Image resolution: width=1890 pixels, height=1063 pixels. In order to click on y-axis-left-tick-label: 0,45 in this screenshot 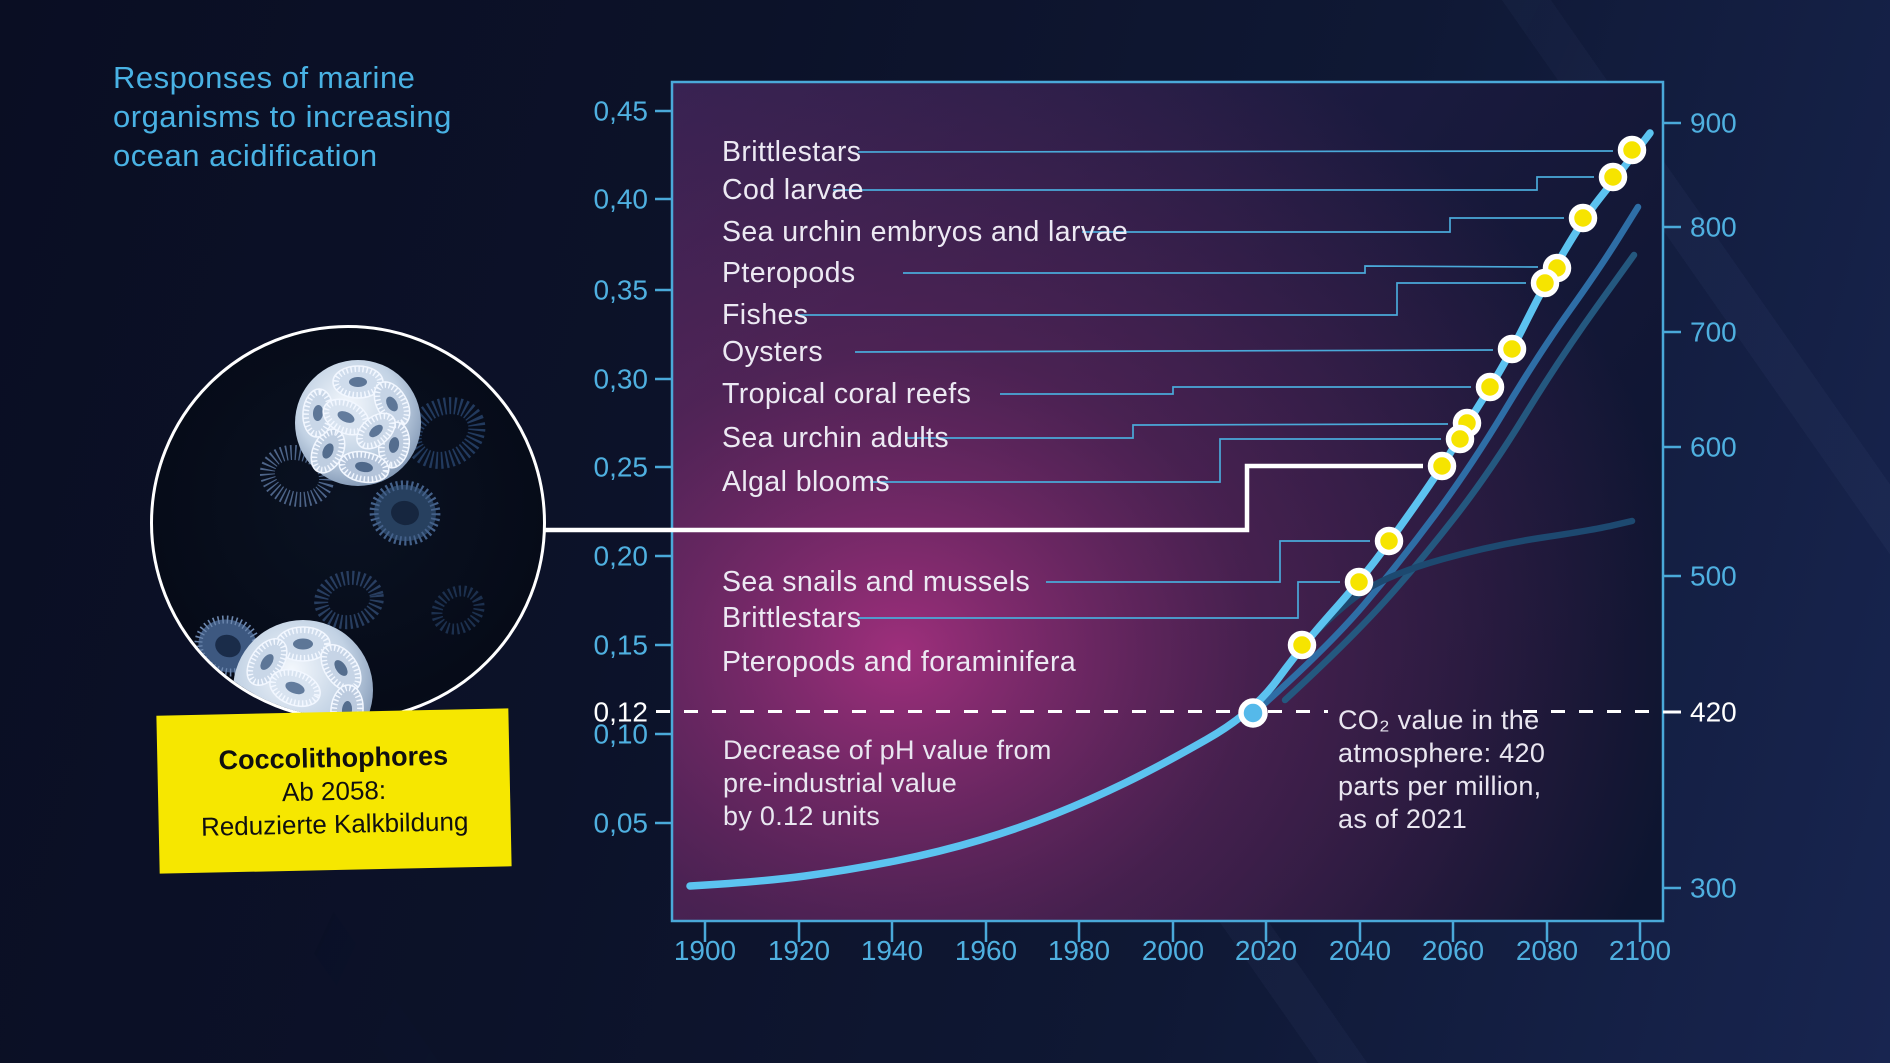, I will do `click(621, 111)`.